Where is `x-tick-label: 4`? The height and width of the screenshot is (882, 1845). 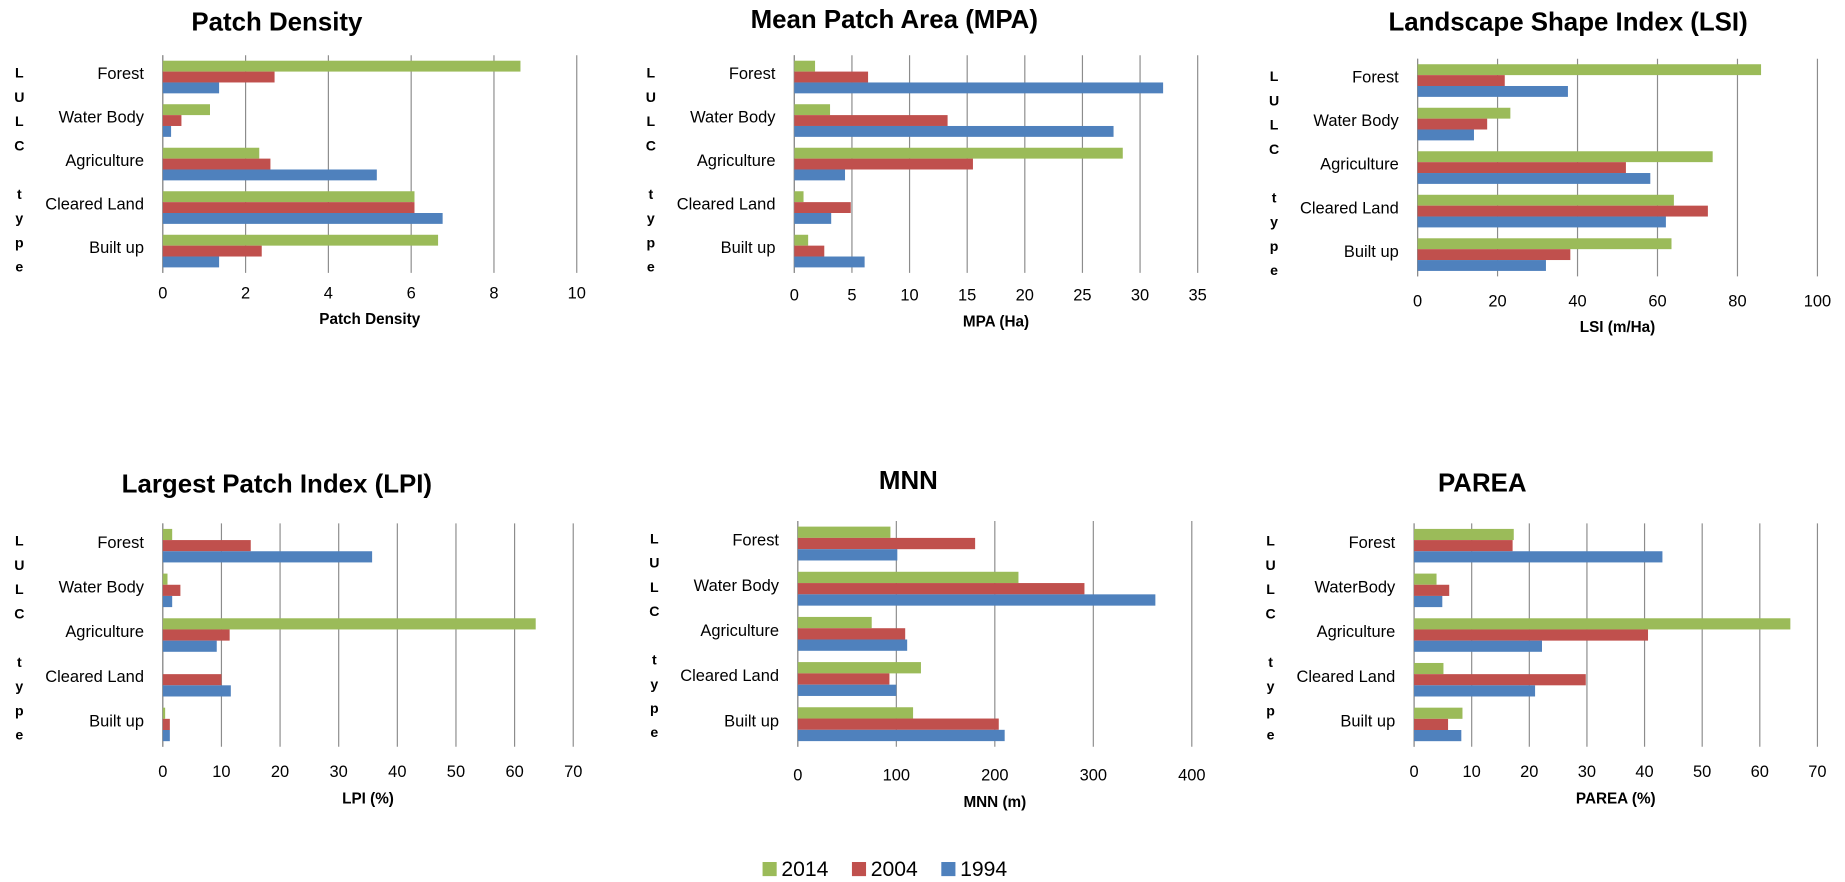
x-tick-label: 4 is located at coordinates (328, 293).